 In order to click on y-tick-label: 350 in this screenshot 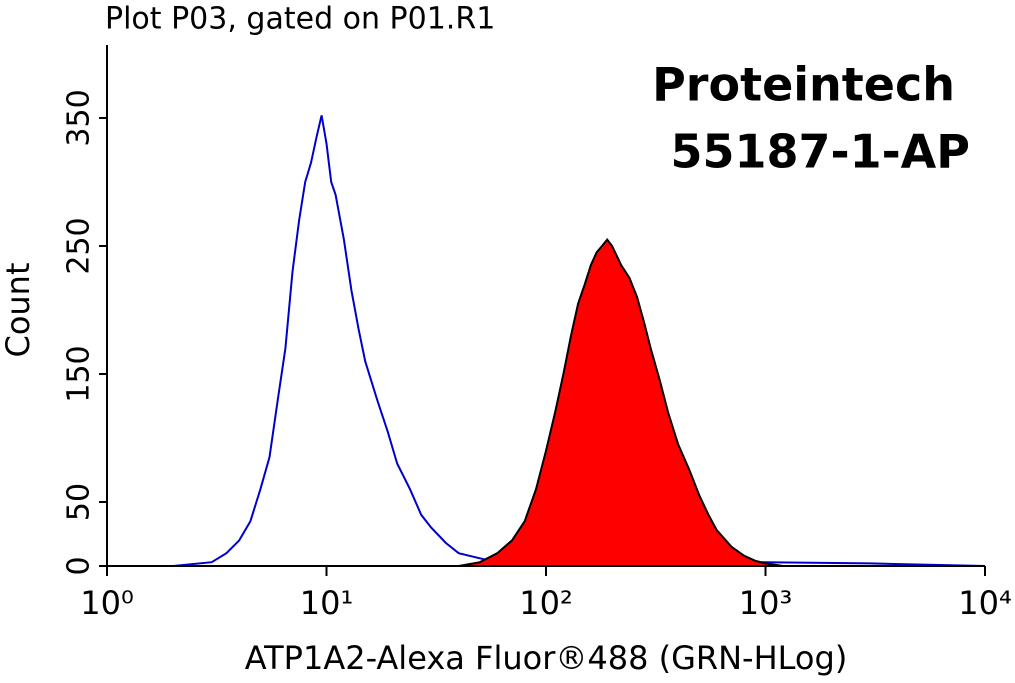, I will do `click(79, 117)`.